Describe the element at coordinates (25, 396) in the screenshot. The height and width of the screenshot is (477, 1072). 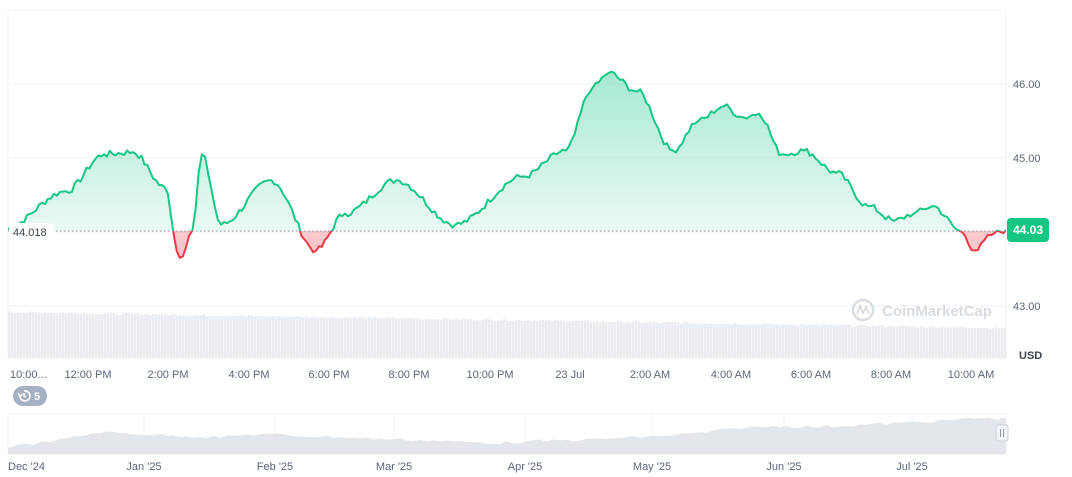
I see `history-icon` at that location.